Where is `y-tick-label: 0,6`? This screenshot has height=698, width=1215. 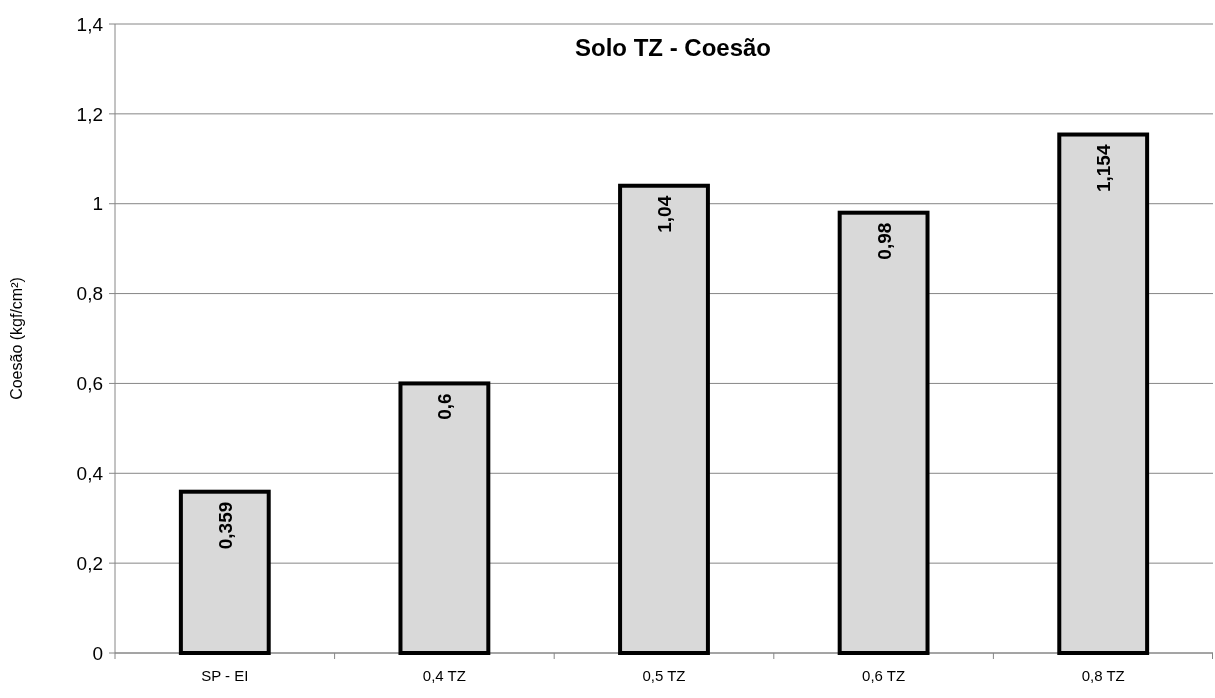 y-tick-label: 0,6 is located at coordinates (89, 384).